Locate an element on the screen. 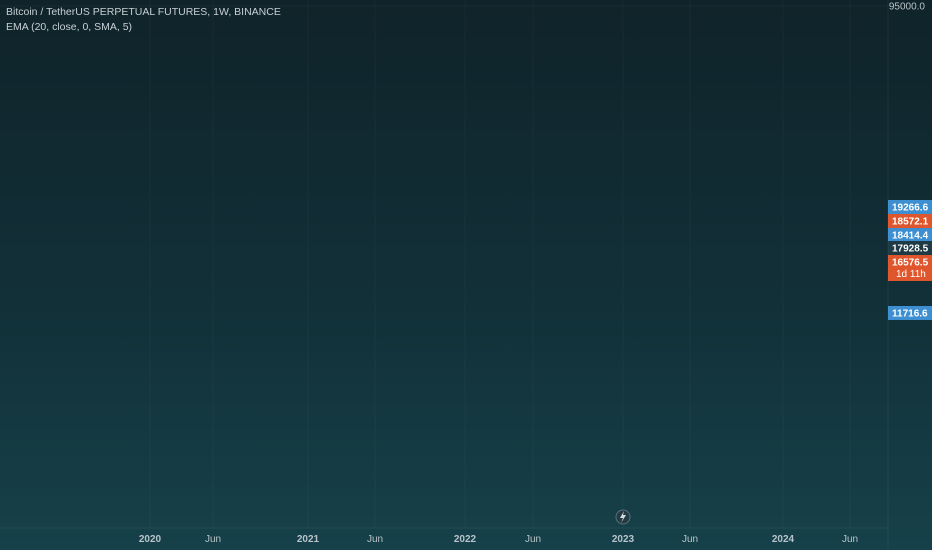 Image resolution: width=932 pixels, height=550 pixels. price-tag: 18572.1 is located at coordinates (910, 222).